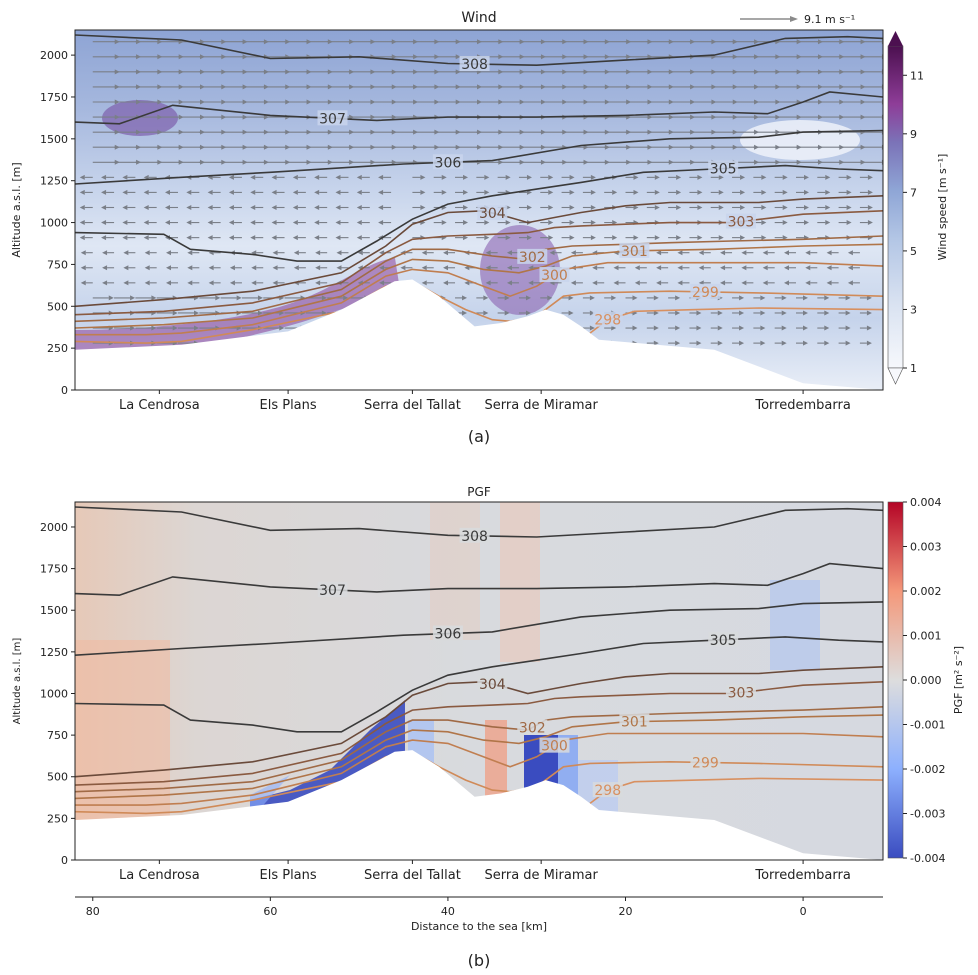 This screenshot has width=978, height=975. Describe the element at coordinates (927, 769) in the screenshot. I see `colorbar-tick-label: -0.002` at that location.